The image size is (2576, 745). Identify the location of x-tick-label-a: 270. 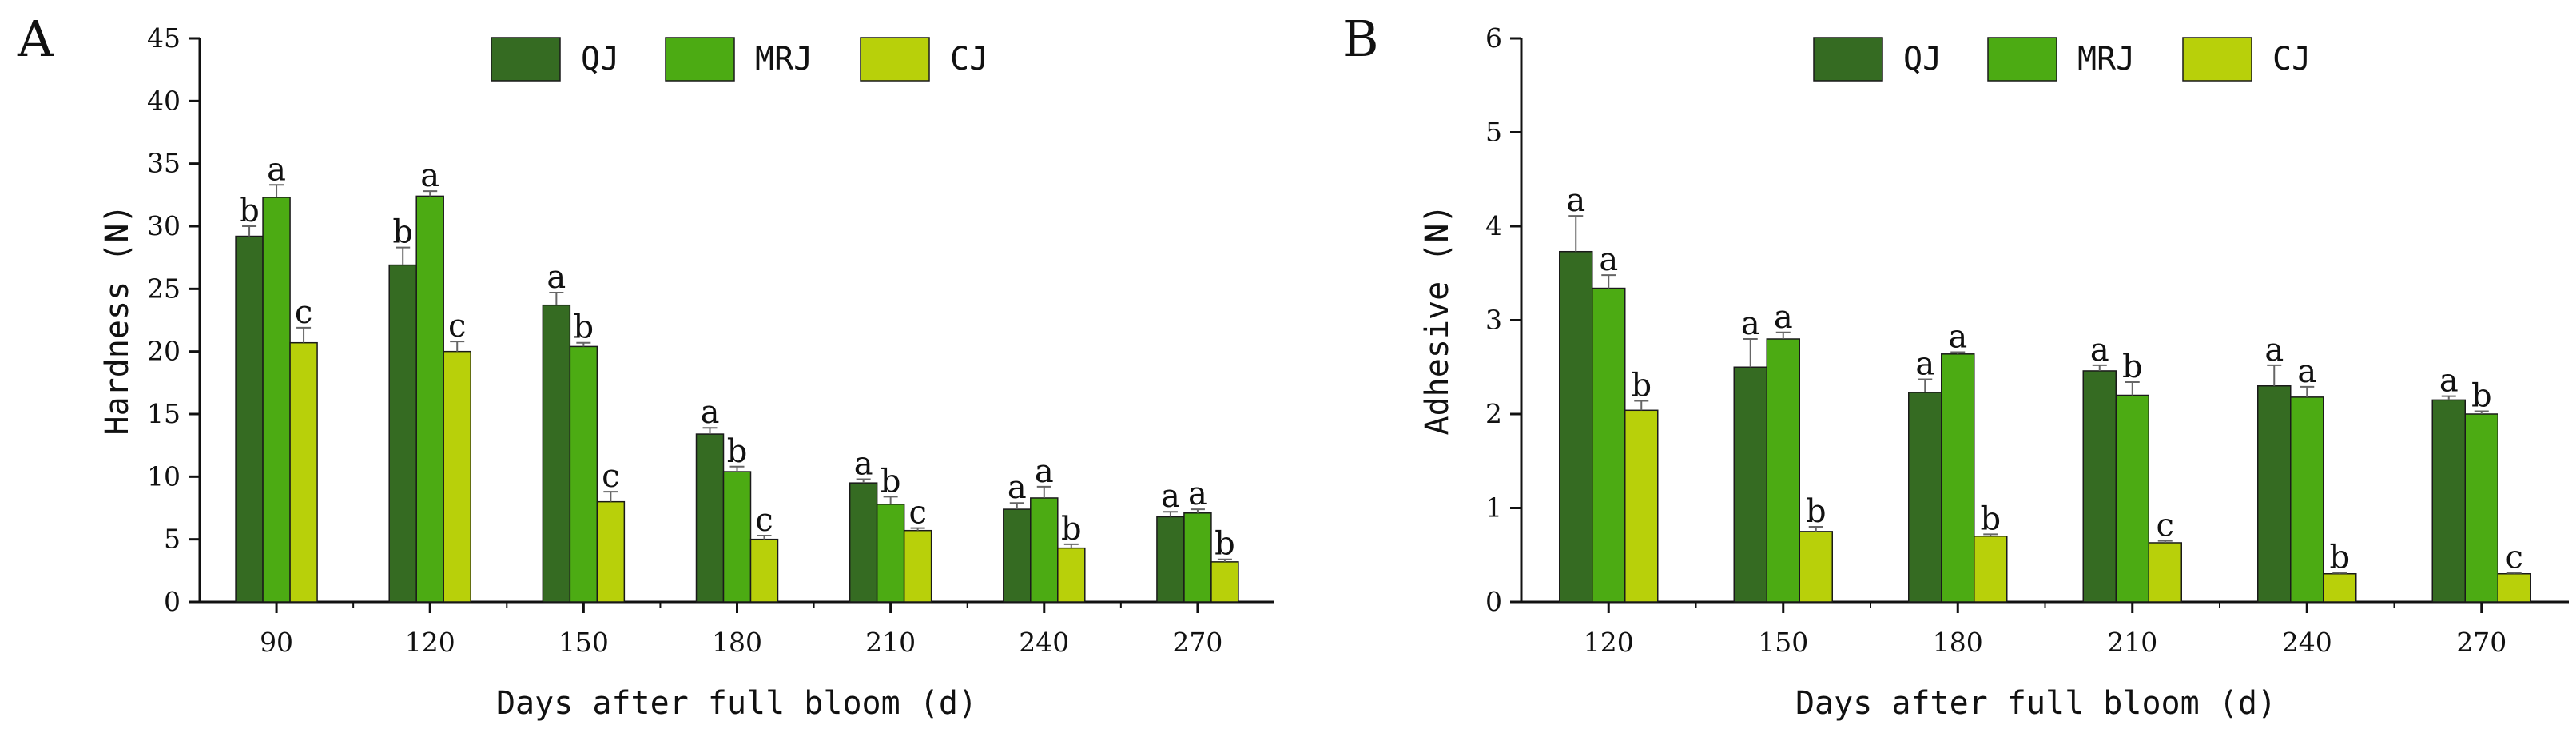
(1197, 642).